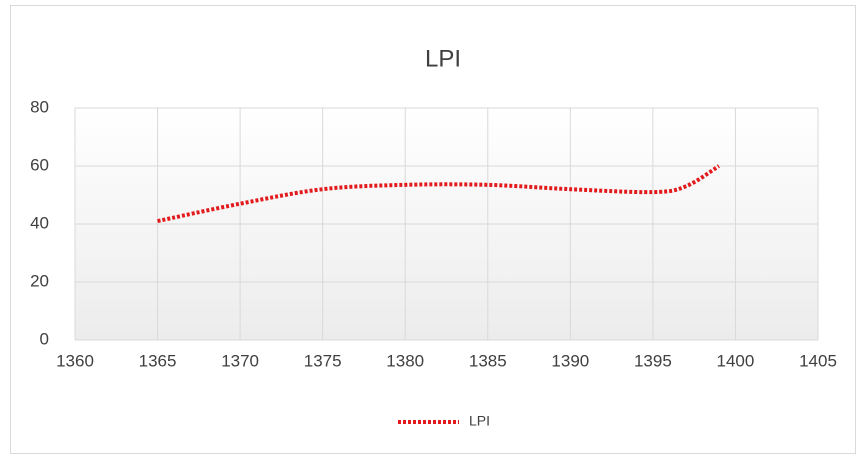 The width and height of the screenshot is (861, 454). What do you see at coordinates (75, 360) in the screenshot?
I see `x-tick-label: 1360` at bounding box center [75, 360].